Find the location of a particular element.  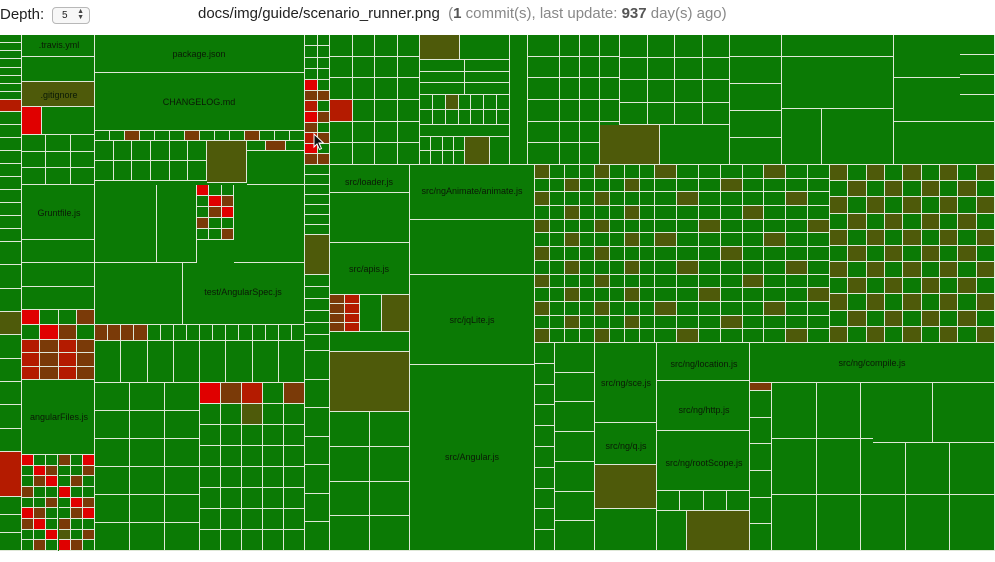

file-travis-yml is located at coordinates (58, 46).